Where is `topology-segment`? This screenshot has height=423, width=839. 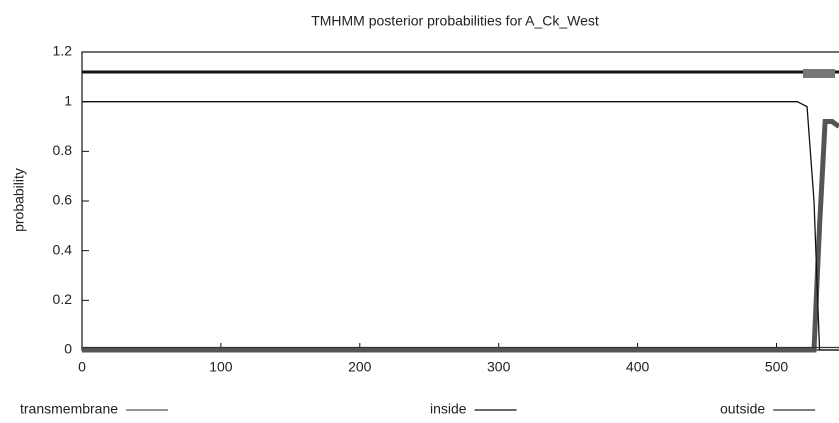
topology-segment is located at coordinates (819, 73).